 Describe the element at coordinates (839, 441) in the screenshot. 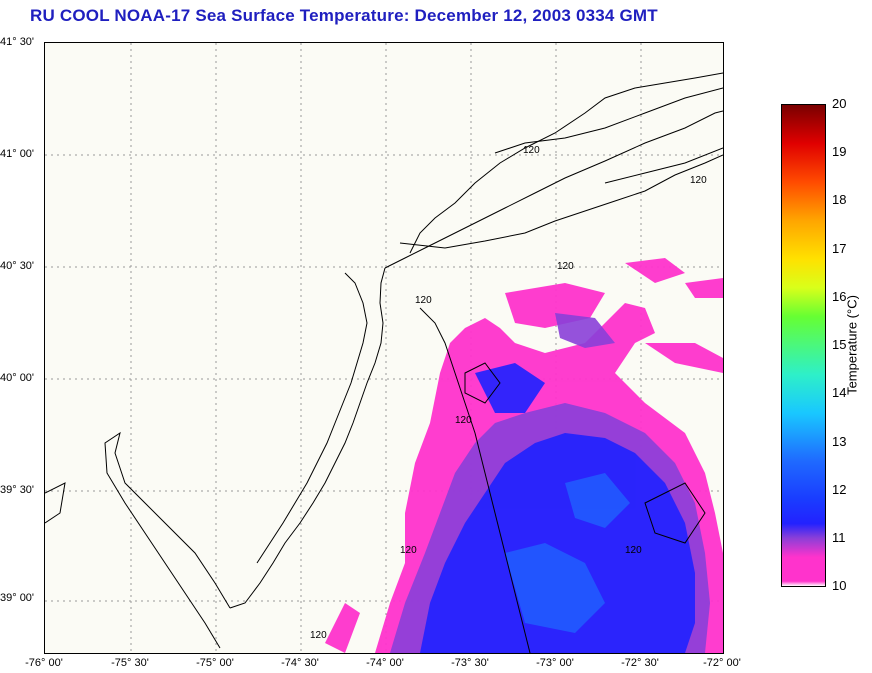

I see `colorbar-tick-13: 13` at that location.